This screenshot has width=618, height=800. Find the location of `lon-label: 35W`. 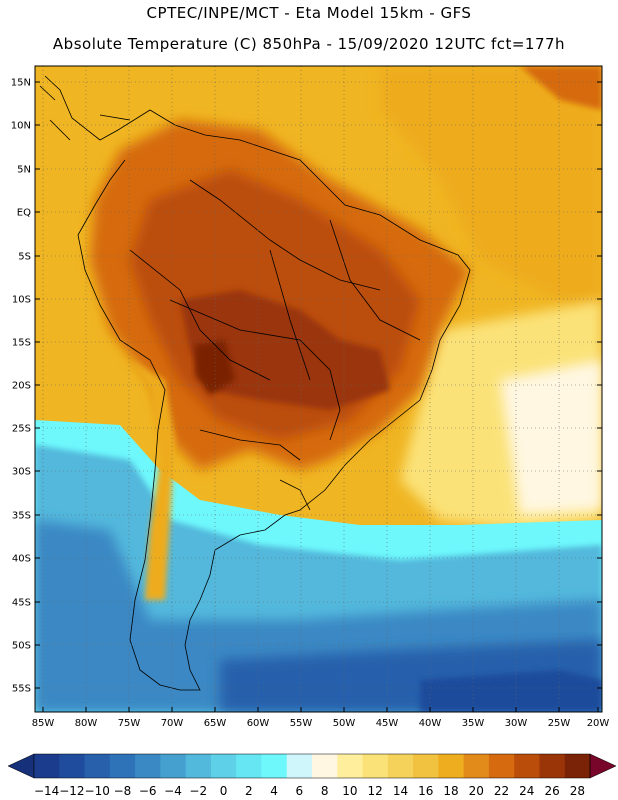

lon-label: 35W is located at coordinates (473, 723).